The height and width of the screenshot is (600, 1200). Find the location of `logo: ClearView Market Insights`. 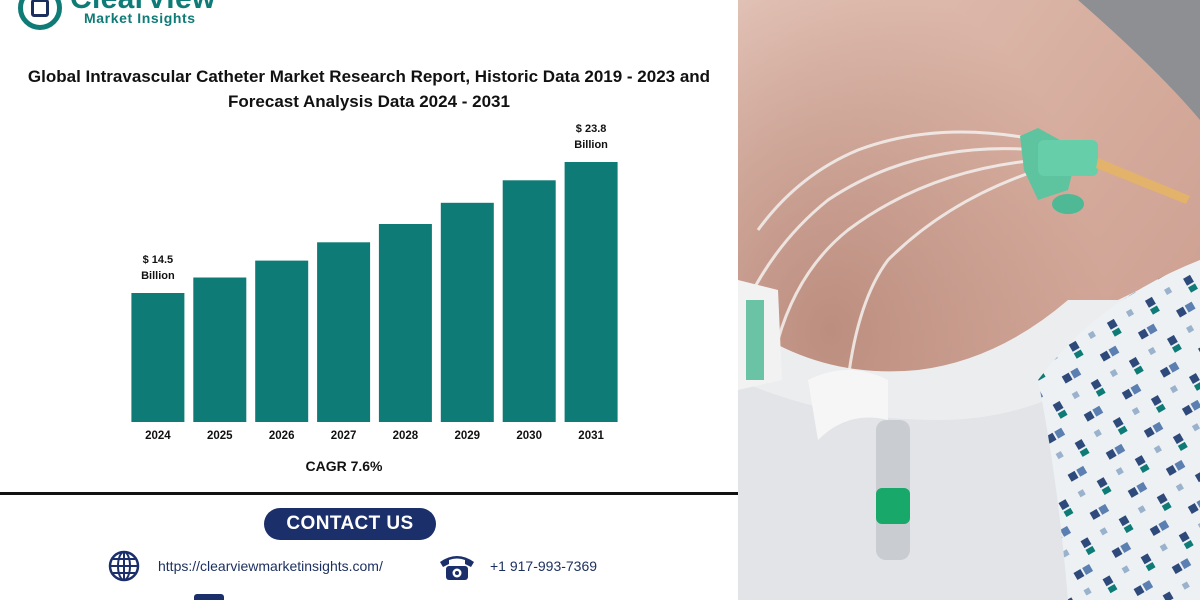

logo: ClearView Market Insights is located at coordinates (129, 17).